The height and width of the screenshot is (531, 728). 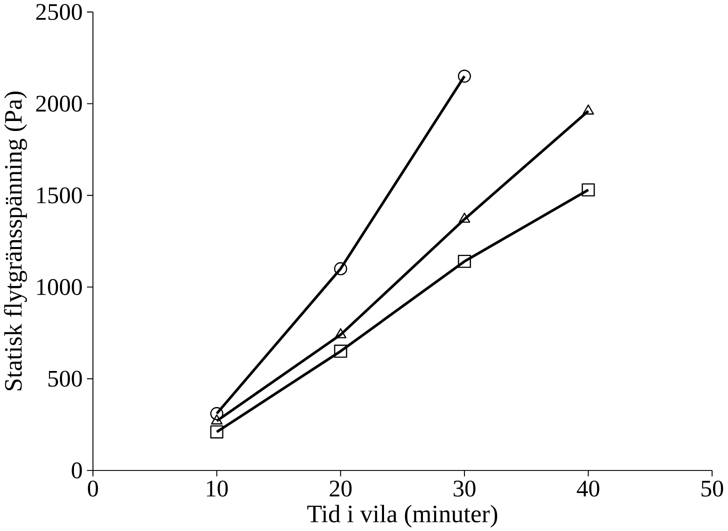 What do you see at coordinates (59, 103) in the screenshot?
I see `y-tick-label: 2000` at bounding box center [59, 103].